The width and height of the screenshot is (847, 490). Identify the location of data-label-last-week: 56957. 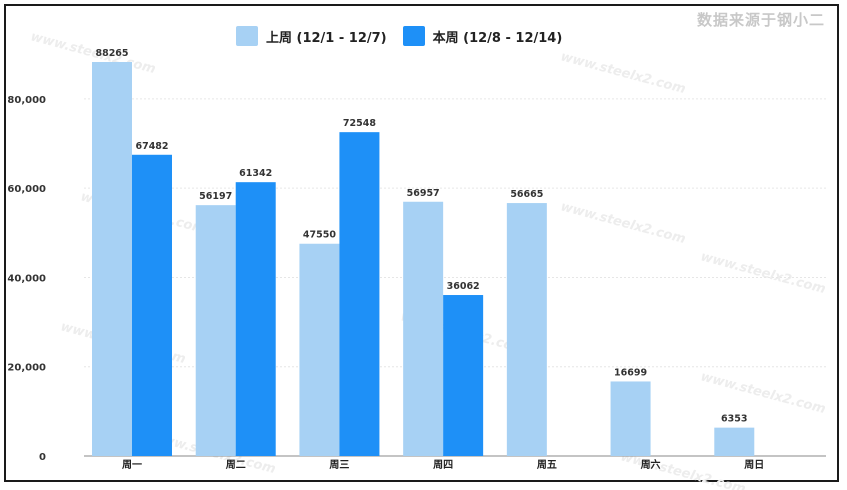
(423, 193).